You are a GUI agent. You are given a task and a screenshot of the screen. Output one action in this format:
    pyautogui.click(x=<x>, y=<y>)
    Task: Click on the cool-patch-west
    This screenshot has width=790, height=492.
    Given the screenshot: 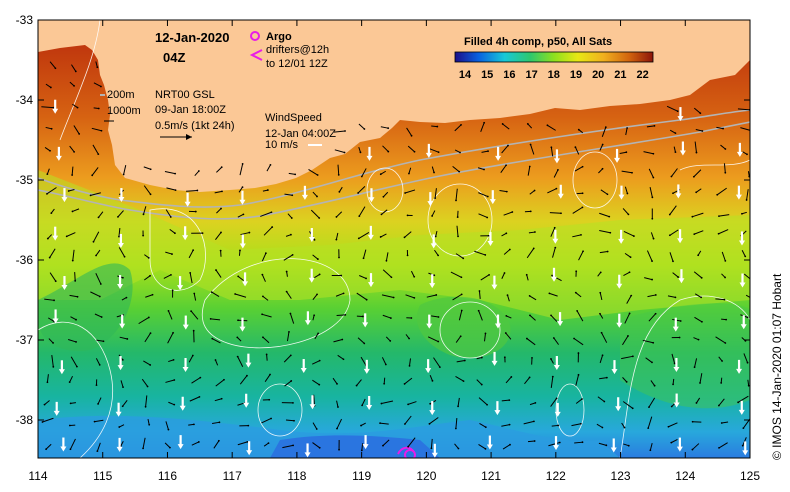 What is the action you would take?
    pyautogui.click(x=85, y=307)
    